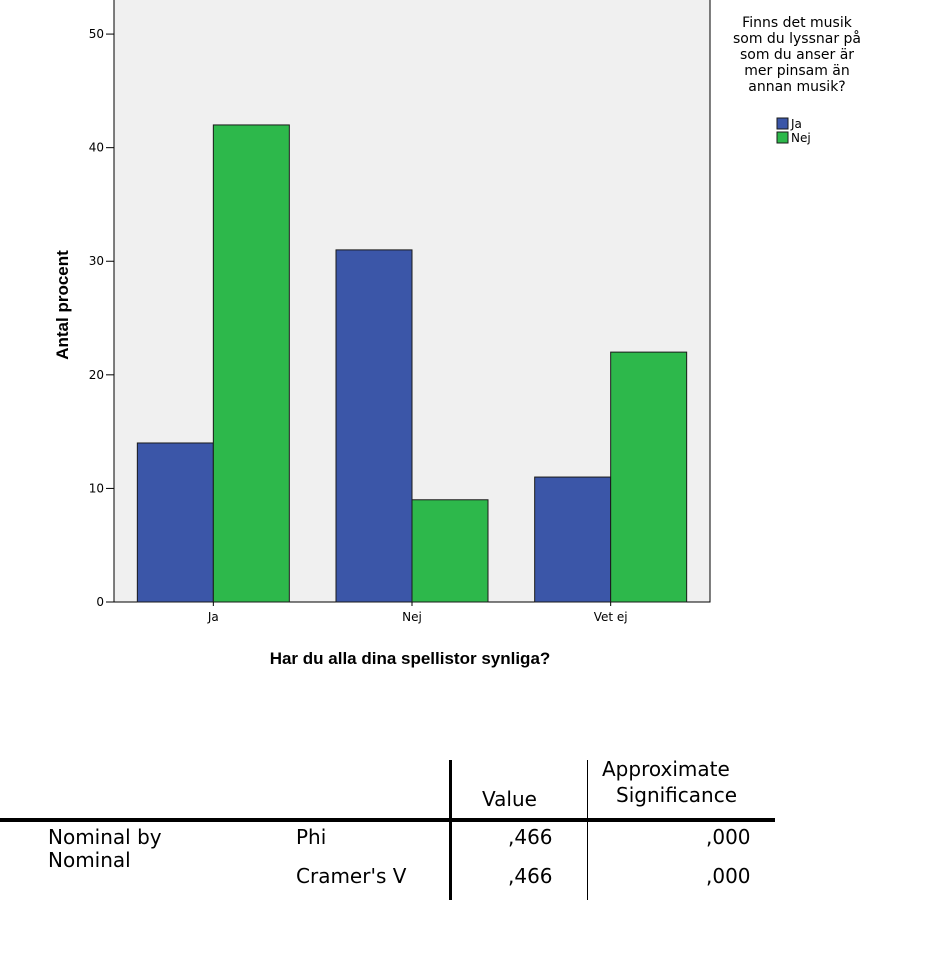 The width and height of the screenshot is (938, 960). What do you see at coordinates (351, 876) in the screenshot?
I see `row-measure-cramers-v: Cramer's V` at bounding box center [351, 876].